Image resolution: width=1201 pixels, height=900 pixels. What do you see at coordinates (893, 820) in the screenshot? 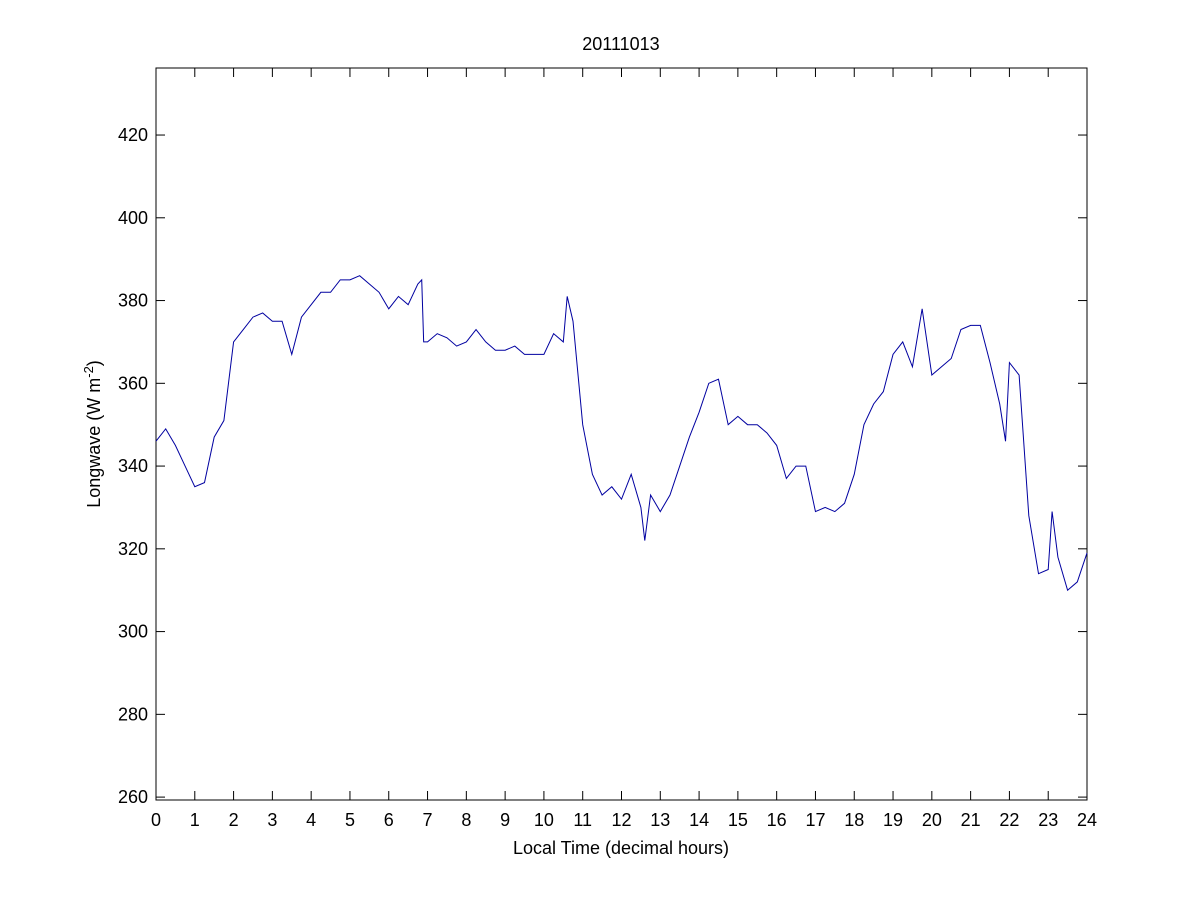
I see `x-tick-label: 19` at bounding box center [893, 820].